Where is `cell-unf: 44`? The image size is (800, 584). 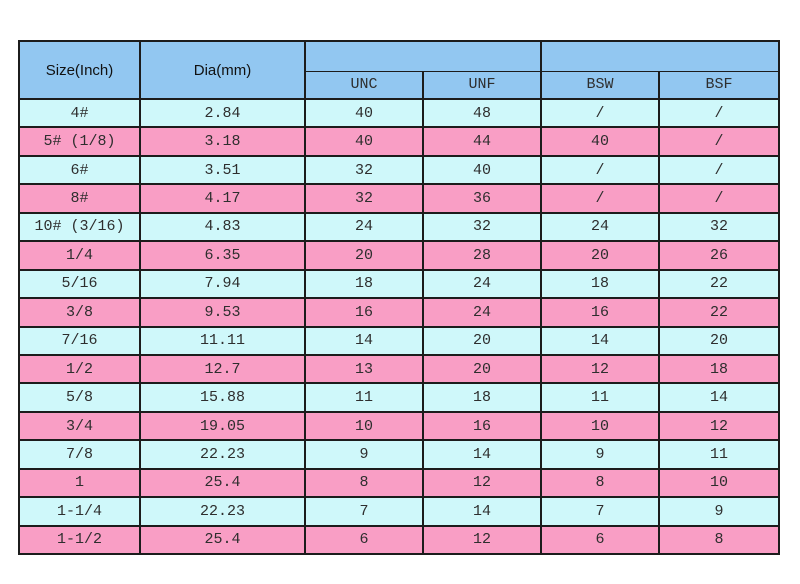
cell-unf: 44 is located at coordinates (482, 141).